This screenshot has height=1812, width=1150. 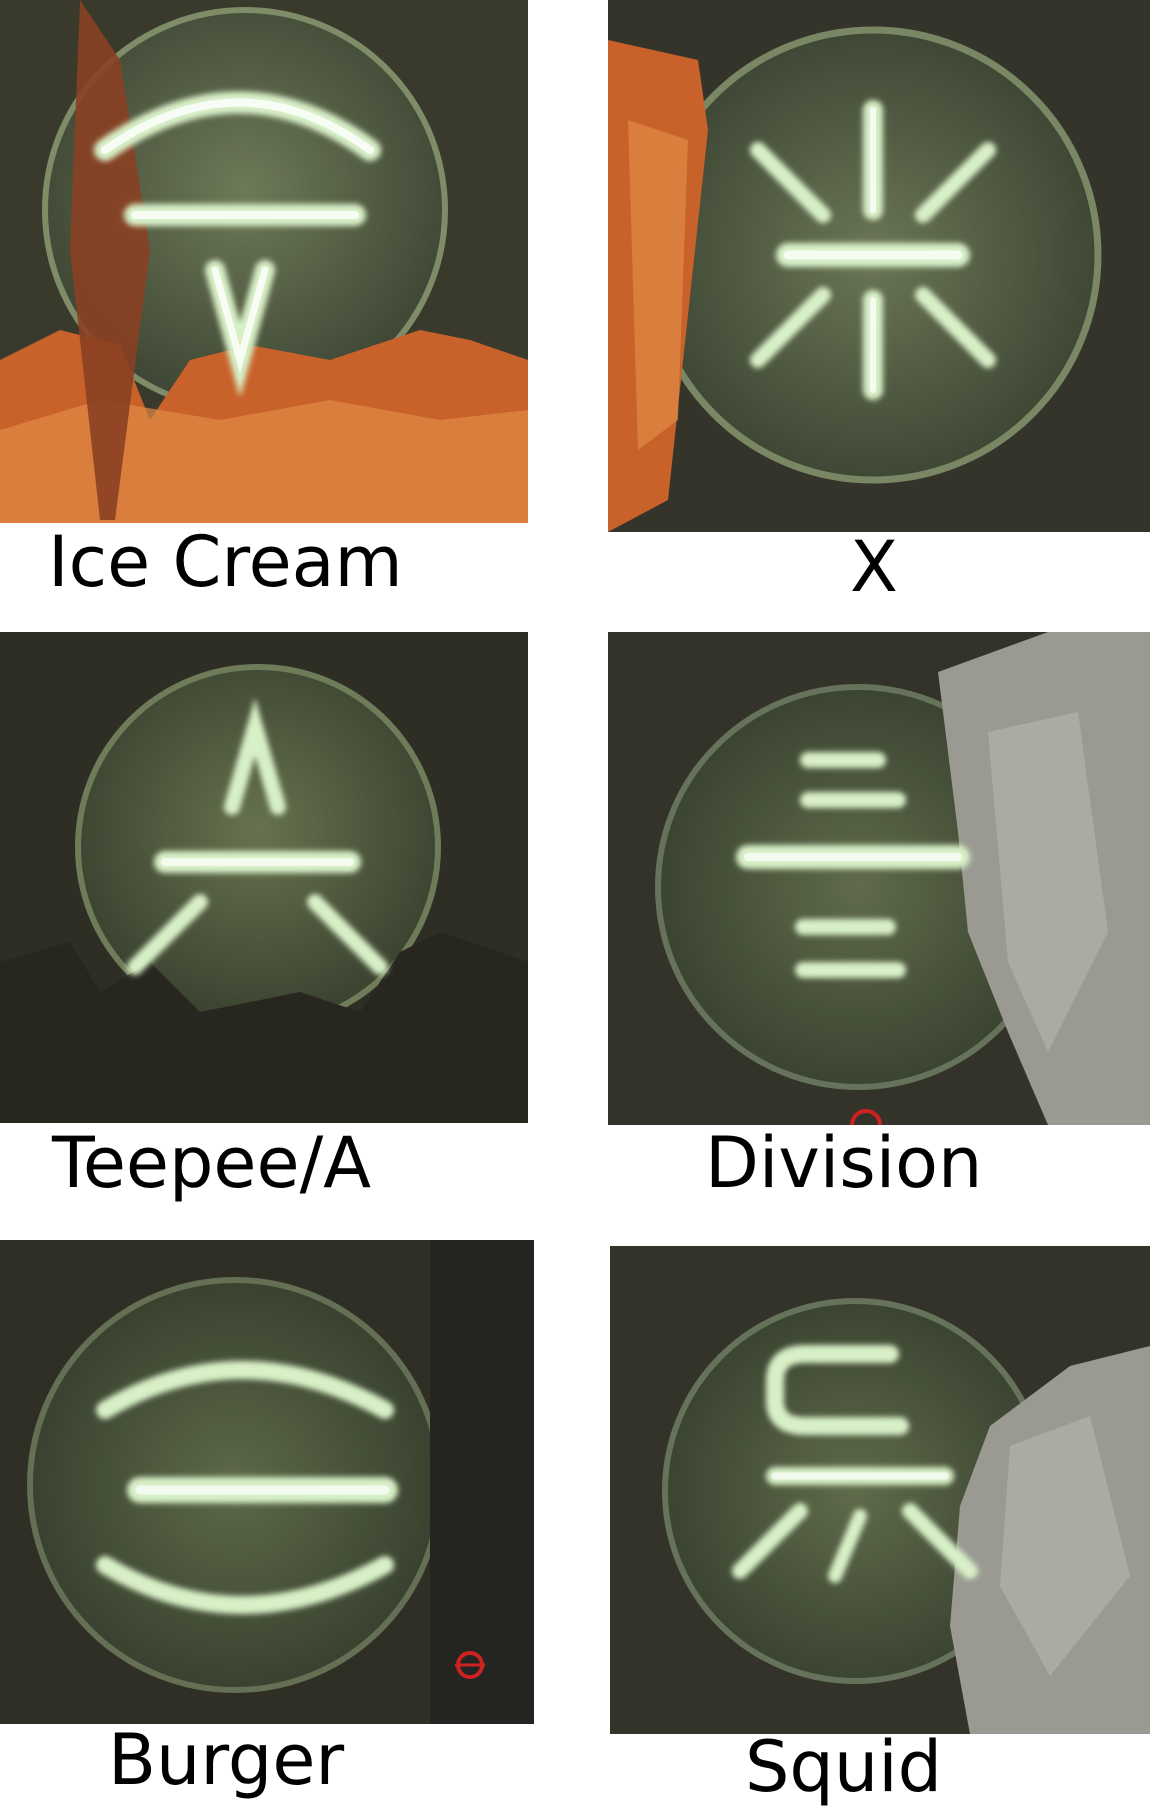 I want to click on symbol-tile-teepee, so click(x=264, y=877).